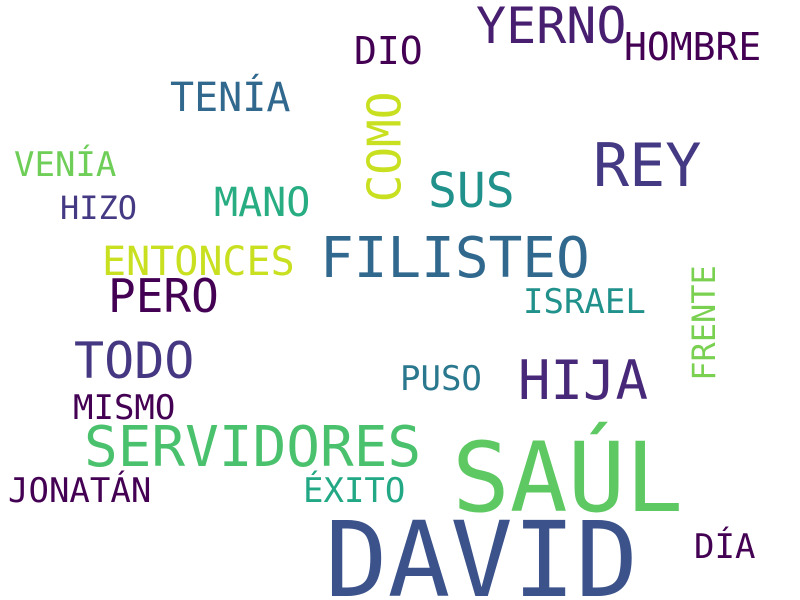  What do you see at coordinates (253, 447) in the screenshot?
I see `word-servidores: SERVIDORES` at bounding box center [253, 447].